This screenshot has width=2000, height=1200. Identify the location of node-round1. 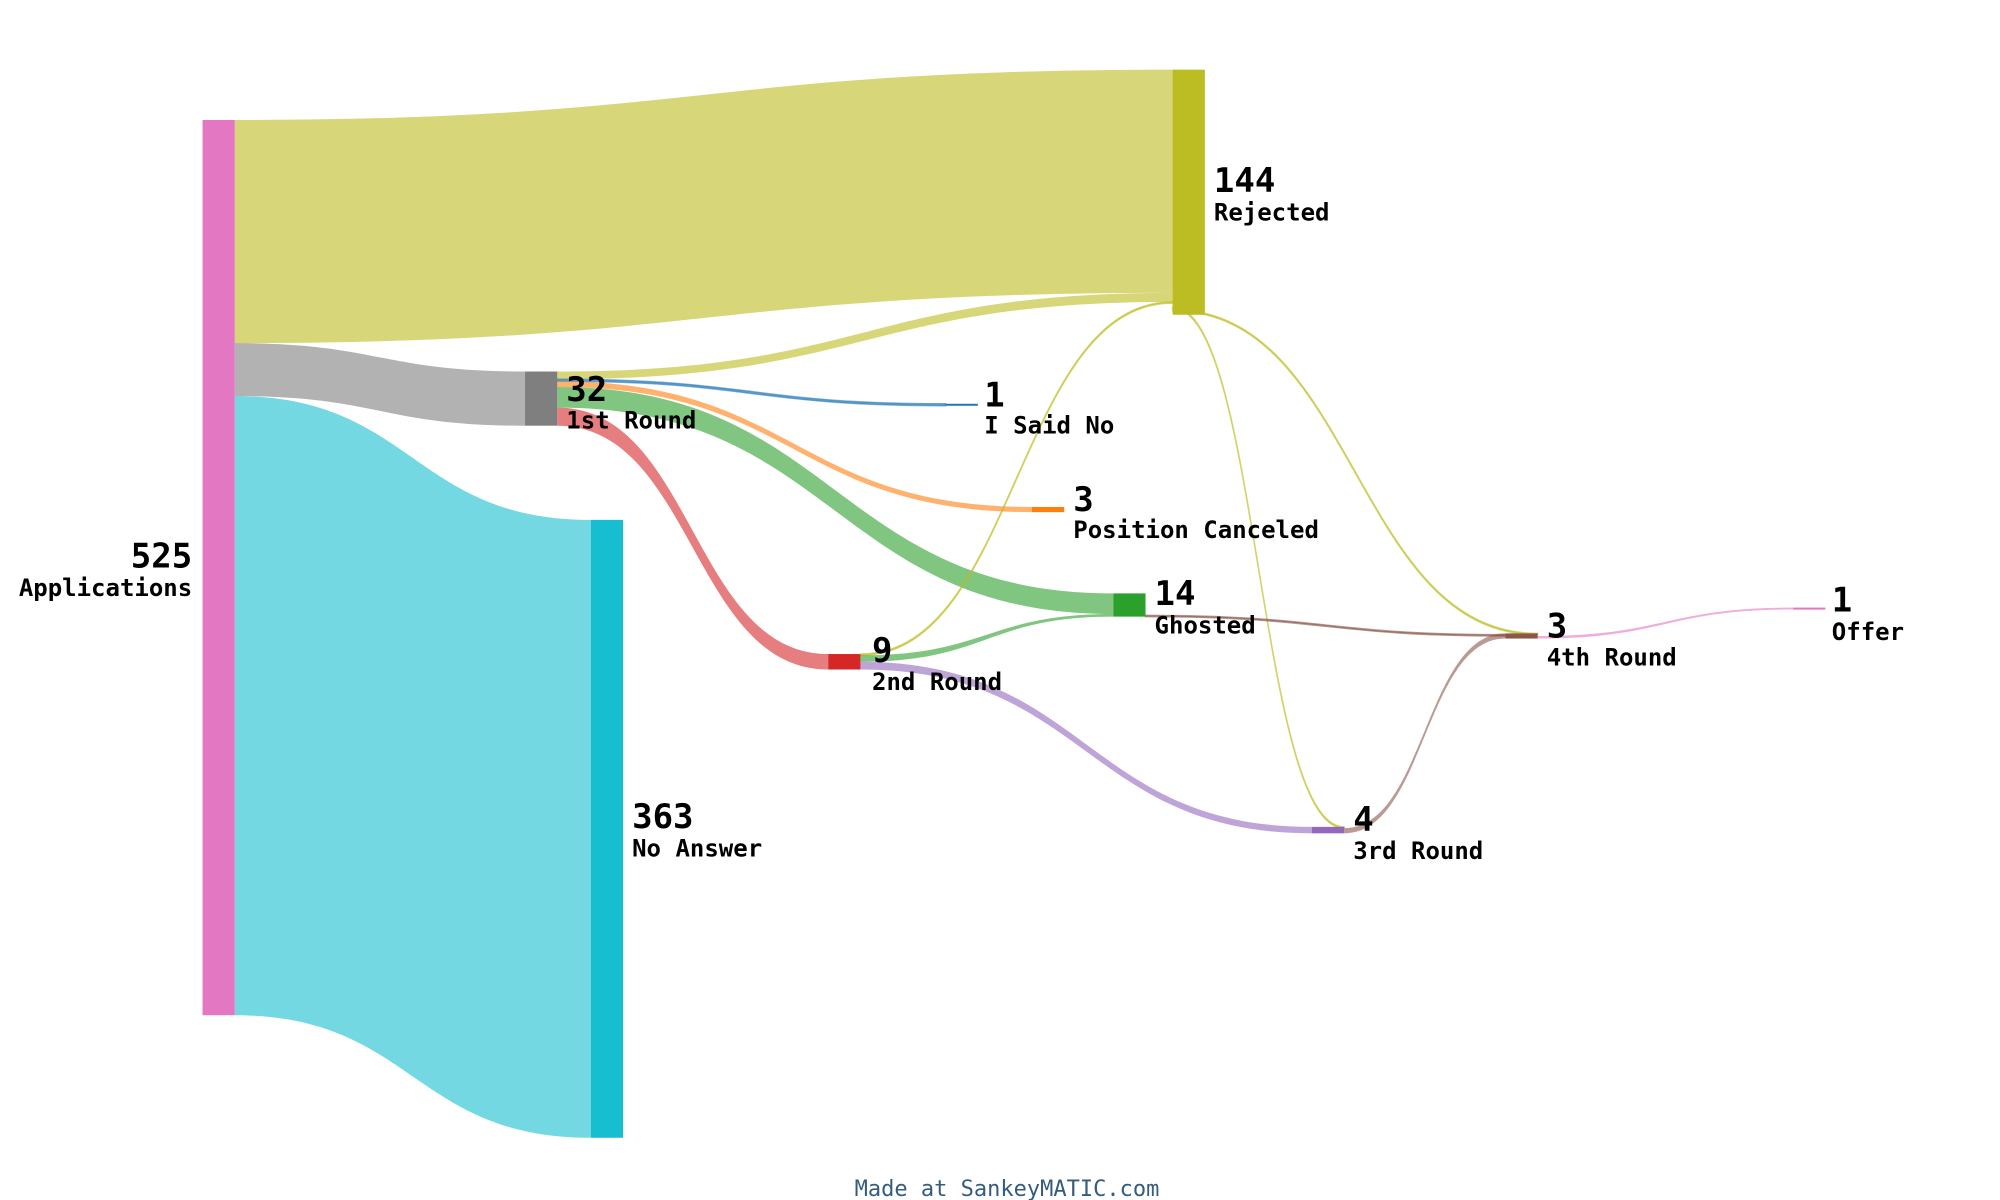
(541, 398).